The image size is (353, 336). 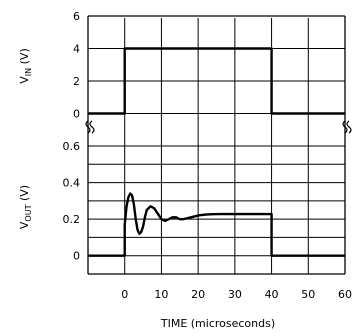 I want to click on vin-trace, so click(x=216, y=81).